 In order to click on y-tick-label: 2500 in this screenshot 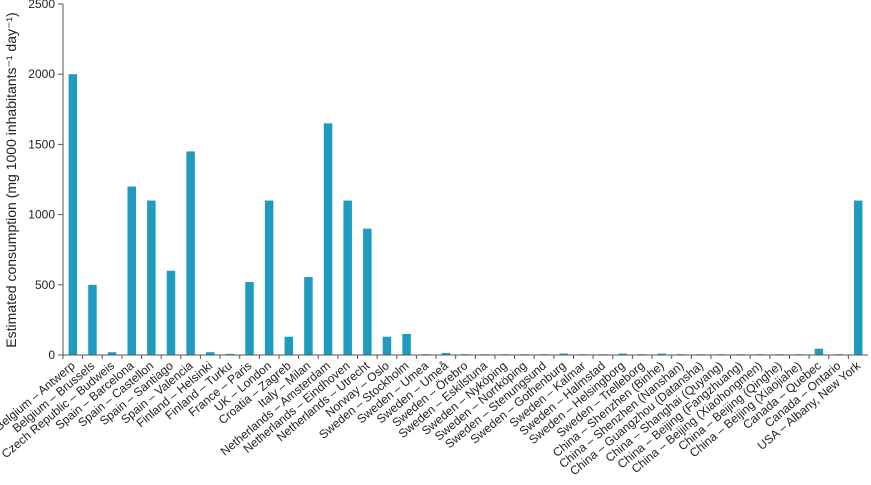, I will do `click(41, 5)`.